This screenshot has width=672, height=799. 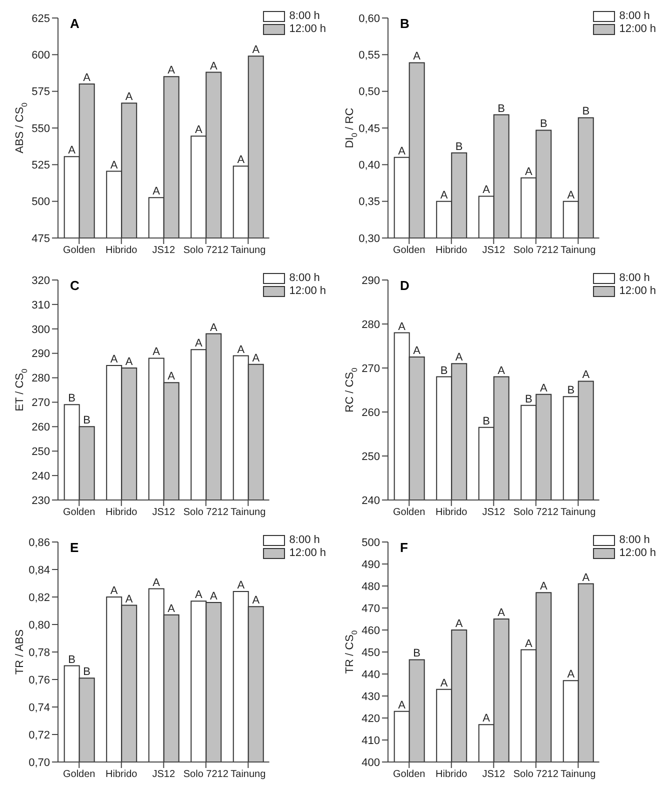 What do you see at coordinates (369, 202) in the screenshot?
I see `y-tick-label: 0,35` at bounding box center [369, 202].